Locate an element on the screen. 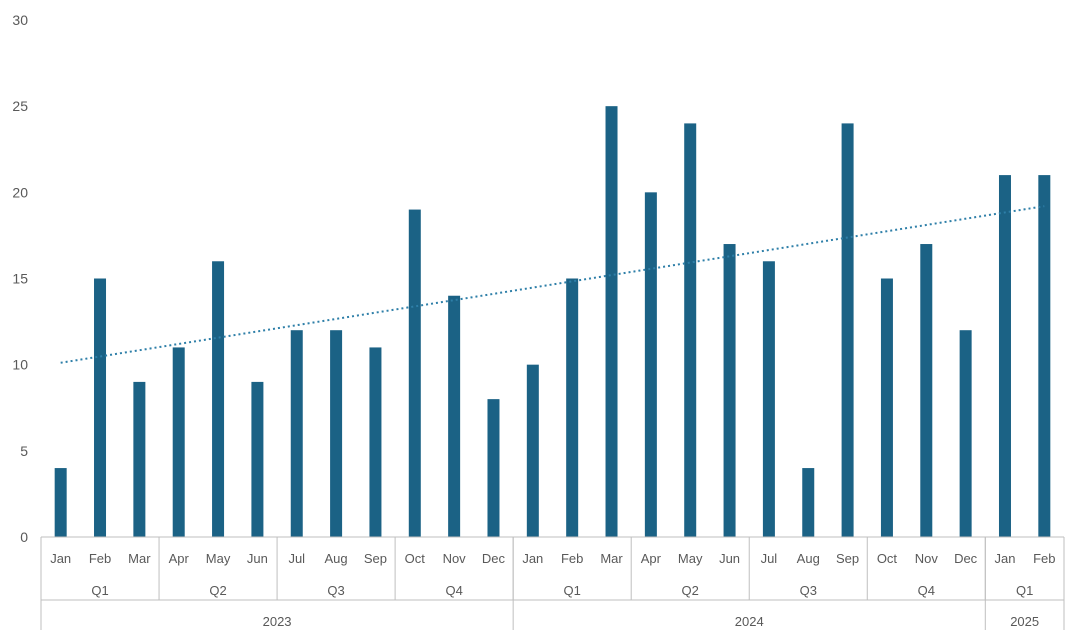 This screenshot has height=638, width=1080. year-label: 2025 is located at coordinates (1024, 621).